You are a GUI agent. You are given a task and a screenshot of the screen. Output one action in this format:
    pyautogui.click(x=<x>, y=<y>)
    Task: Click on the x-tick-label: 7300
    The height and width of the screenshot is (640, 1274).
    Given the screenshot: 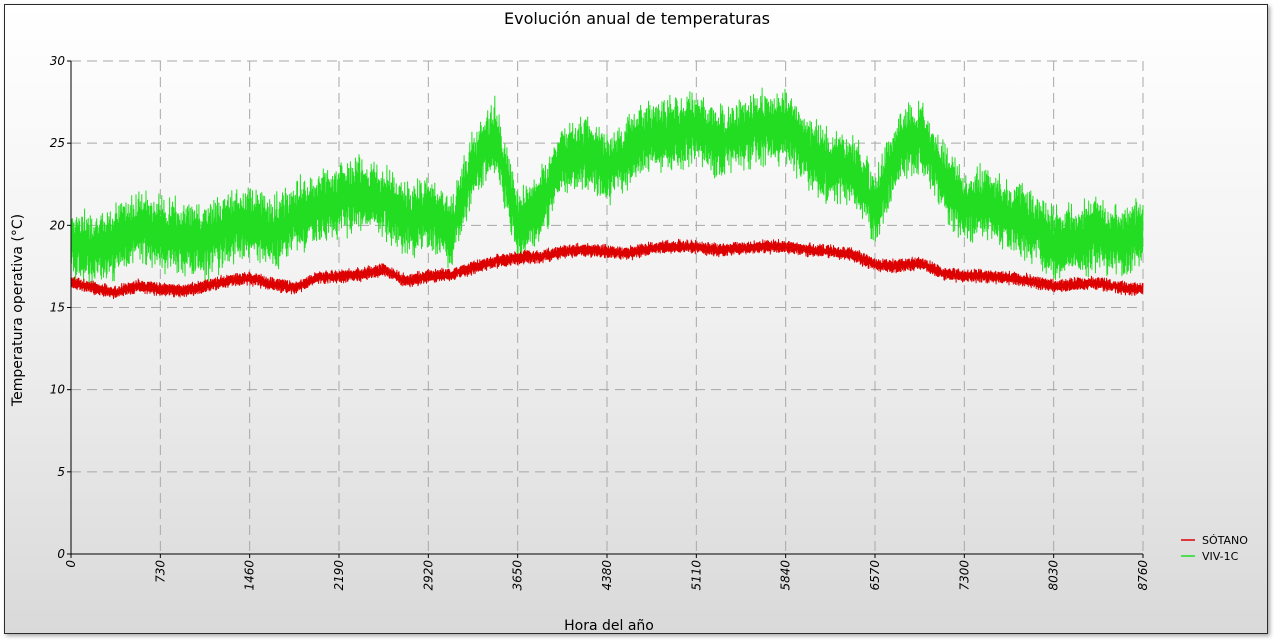 What is the action you would take?
    pyautogui.click(x=964, y=575)
    